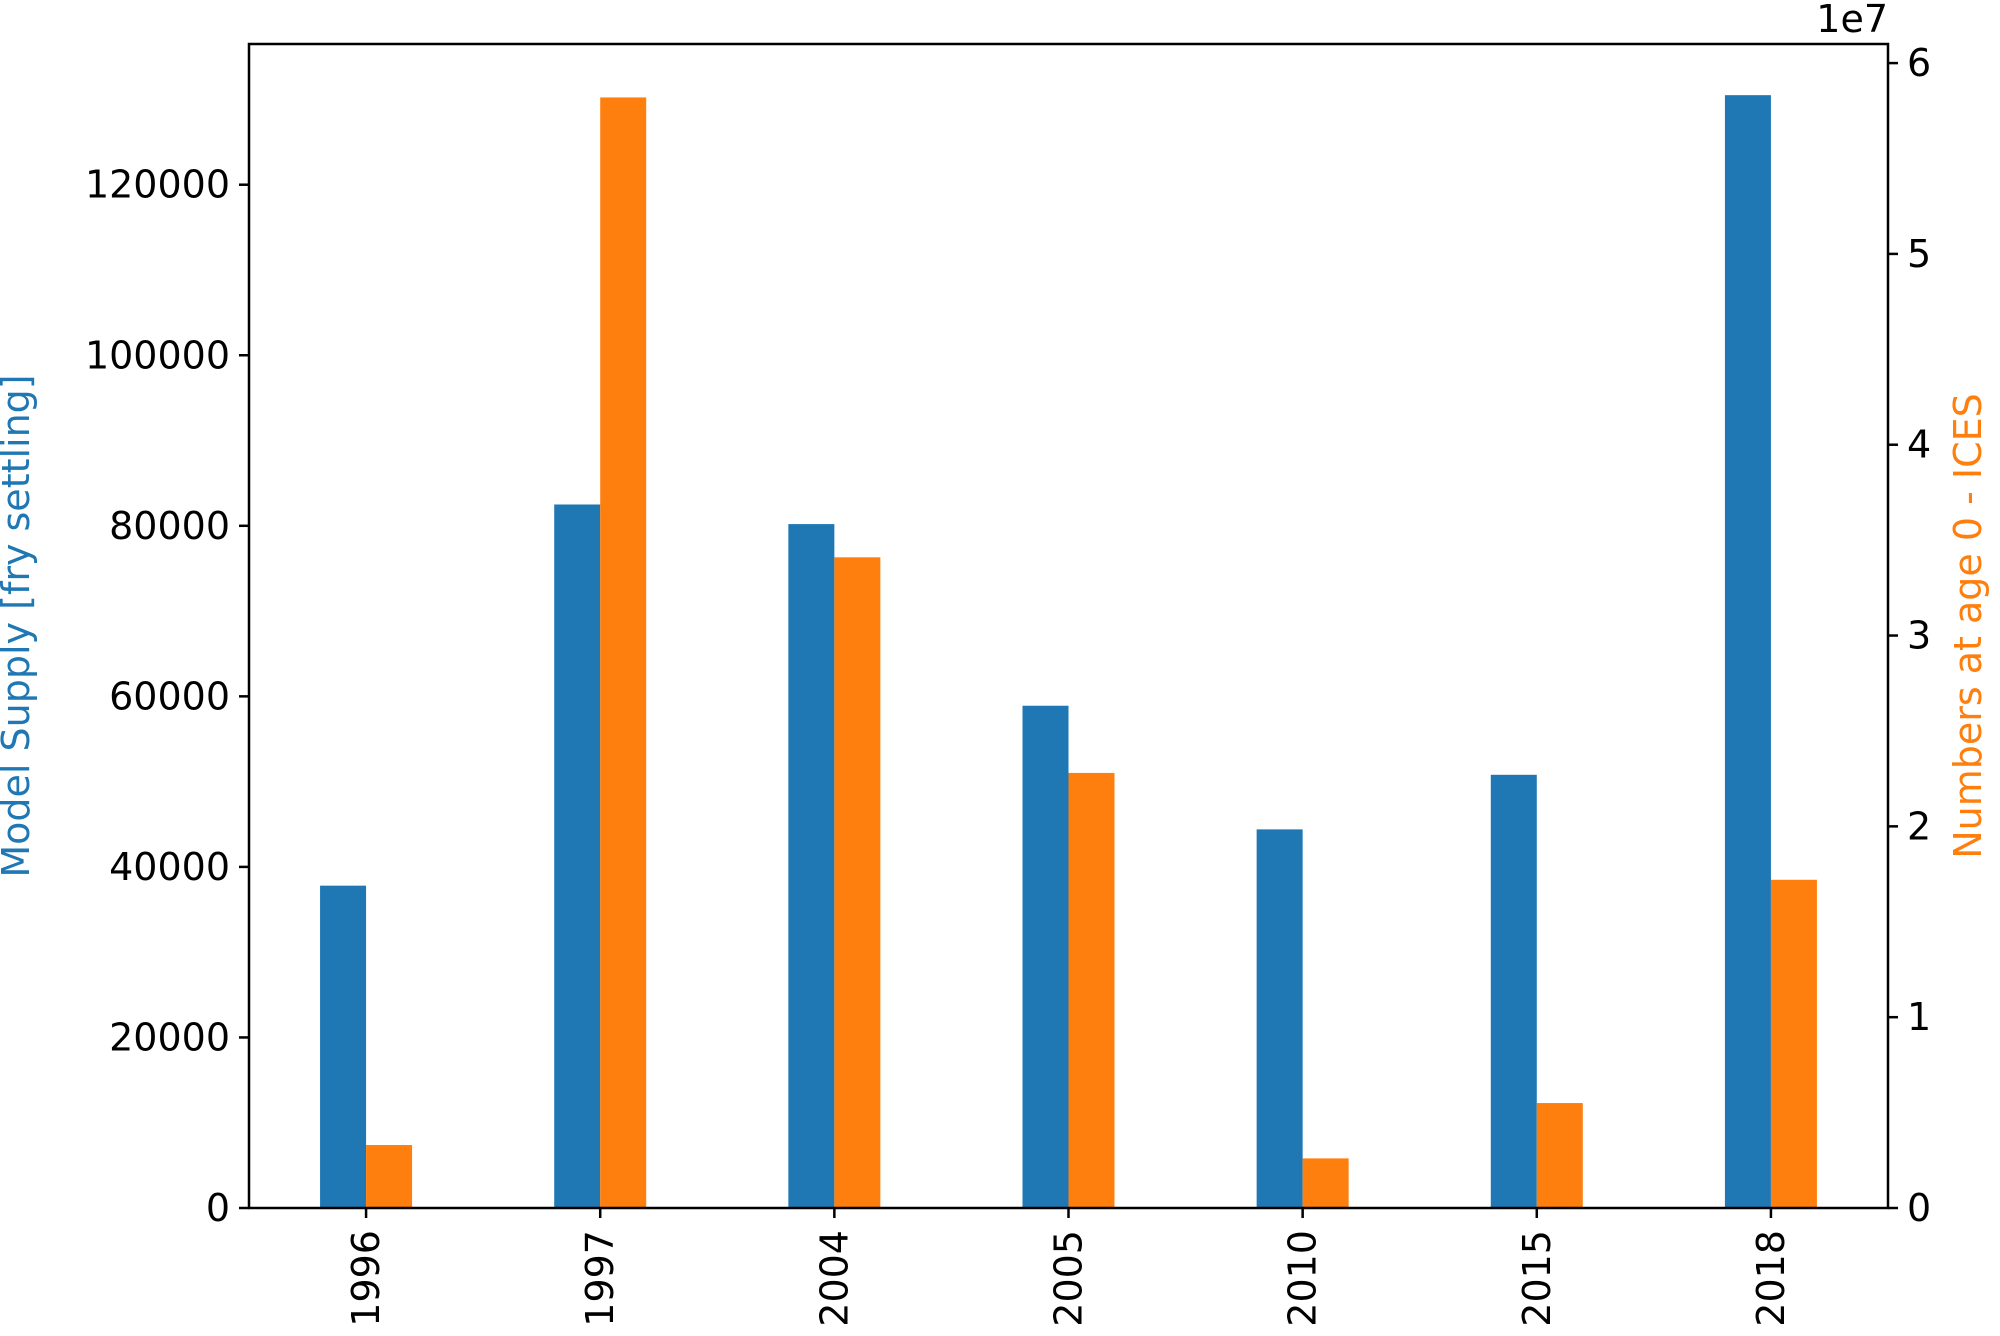 The image size is (2000, 1336). Describe the element at coordinates (623, 653) in the screenshot. I see `ices-numbers-bar-1997` at that location.